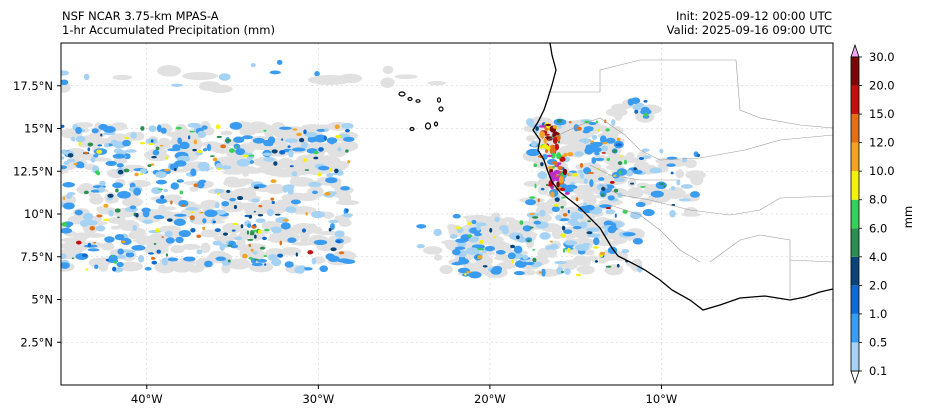 This screenshot has height=416, width=925. What do you see at coordinates (878, 342) in the screenshot?
I see `colorbar-tick-label: 0.5` at bounding box center [878, 342].